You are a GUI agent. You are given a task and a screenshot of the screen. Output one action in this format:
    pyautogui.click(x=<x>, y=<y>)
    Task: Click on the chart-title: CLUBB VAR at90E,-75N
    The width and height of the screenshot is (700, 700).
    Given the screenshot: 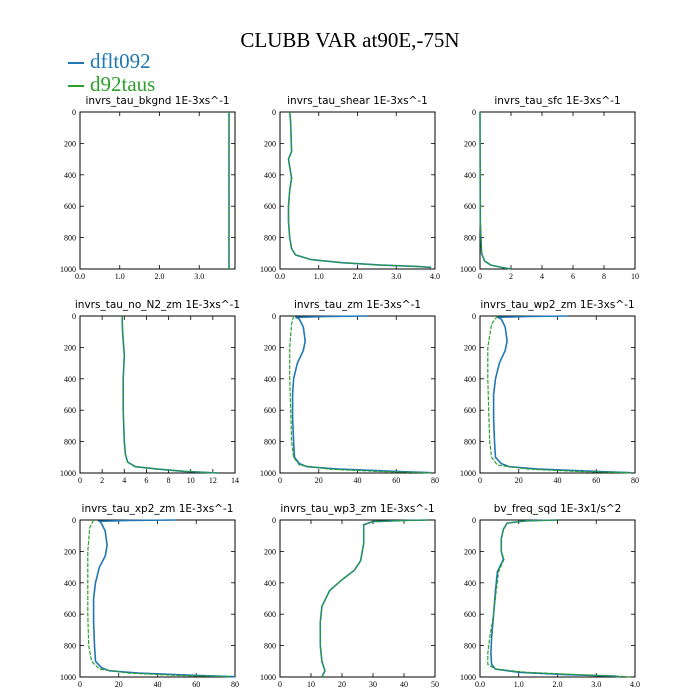 What is the action you would take?
    pyautogui.click(x=350, y=40)
    